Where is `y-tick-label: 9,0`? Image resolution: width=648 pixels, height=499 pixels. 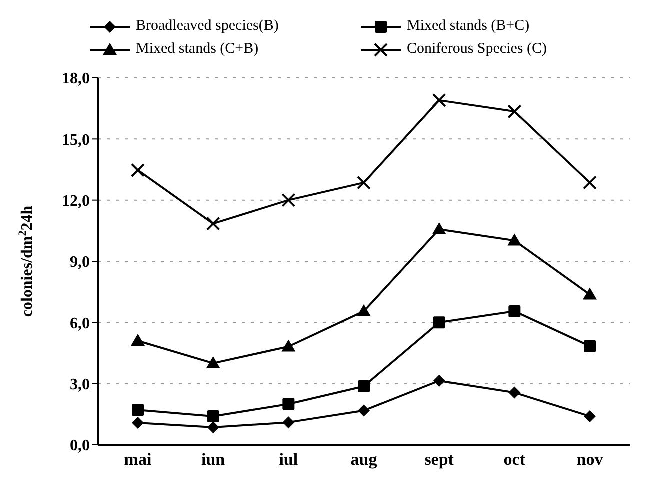
y-tick-label: 9,0 is located at coordinates (80, 263).